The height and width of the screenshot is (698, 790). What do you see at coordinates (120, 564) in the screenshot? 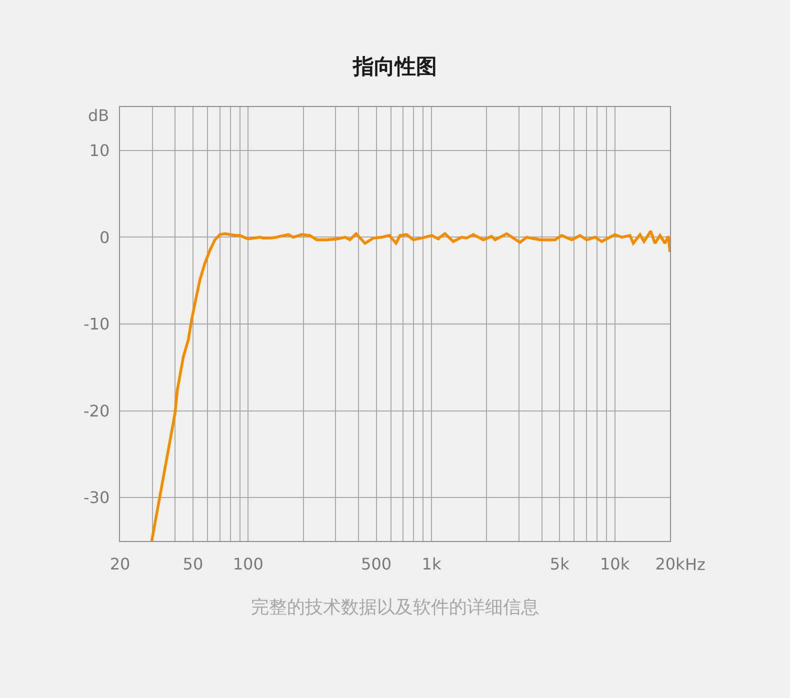
I see `x-tick-label: 20` at bounding box center [120, 564].